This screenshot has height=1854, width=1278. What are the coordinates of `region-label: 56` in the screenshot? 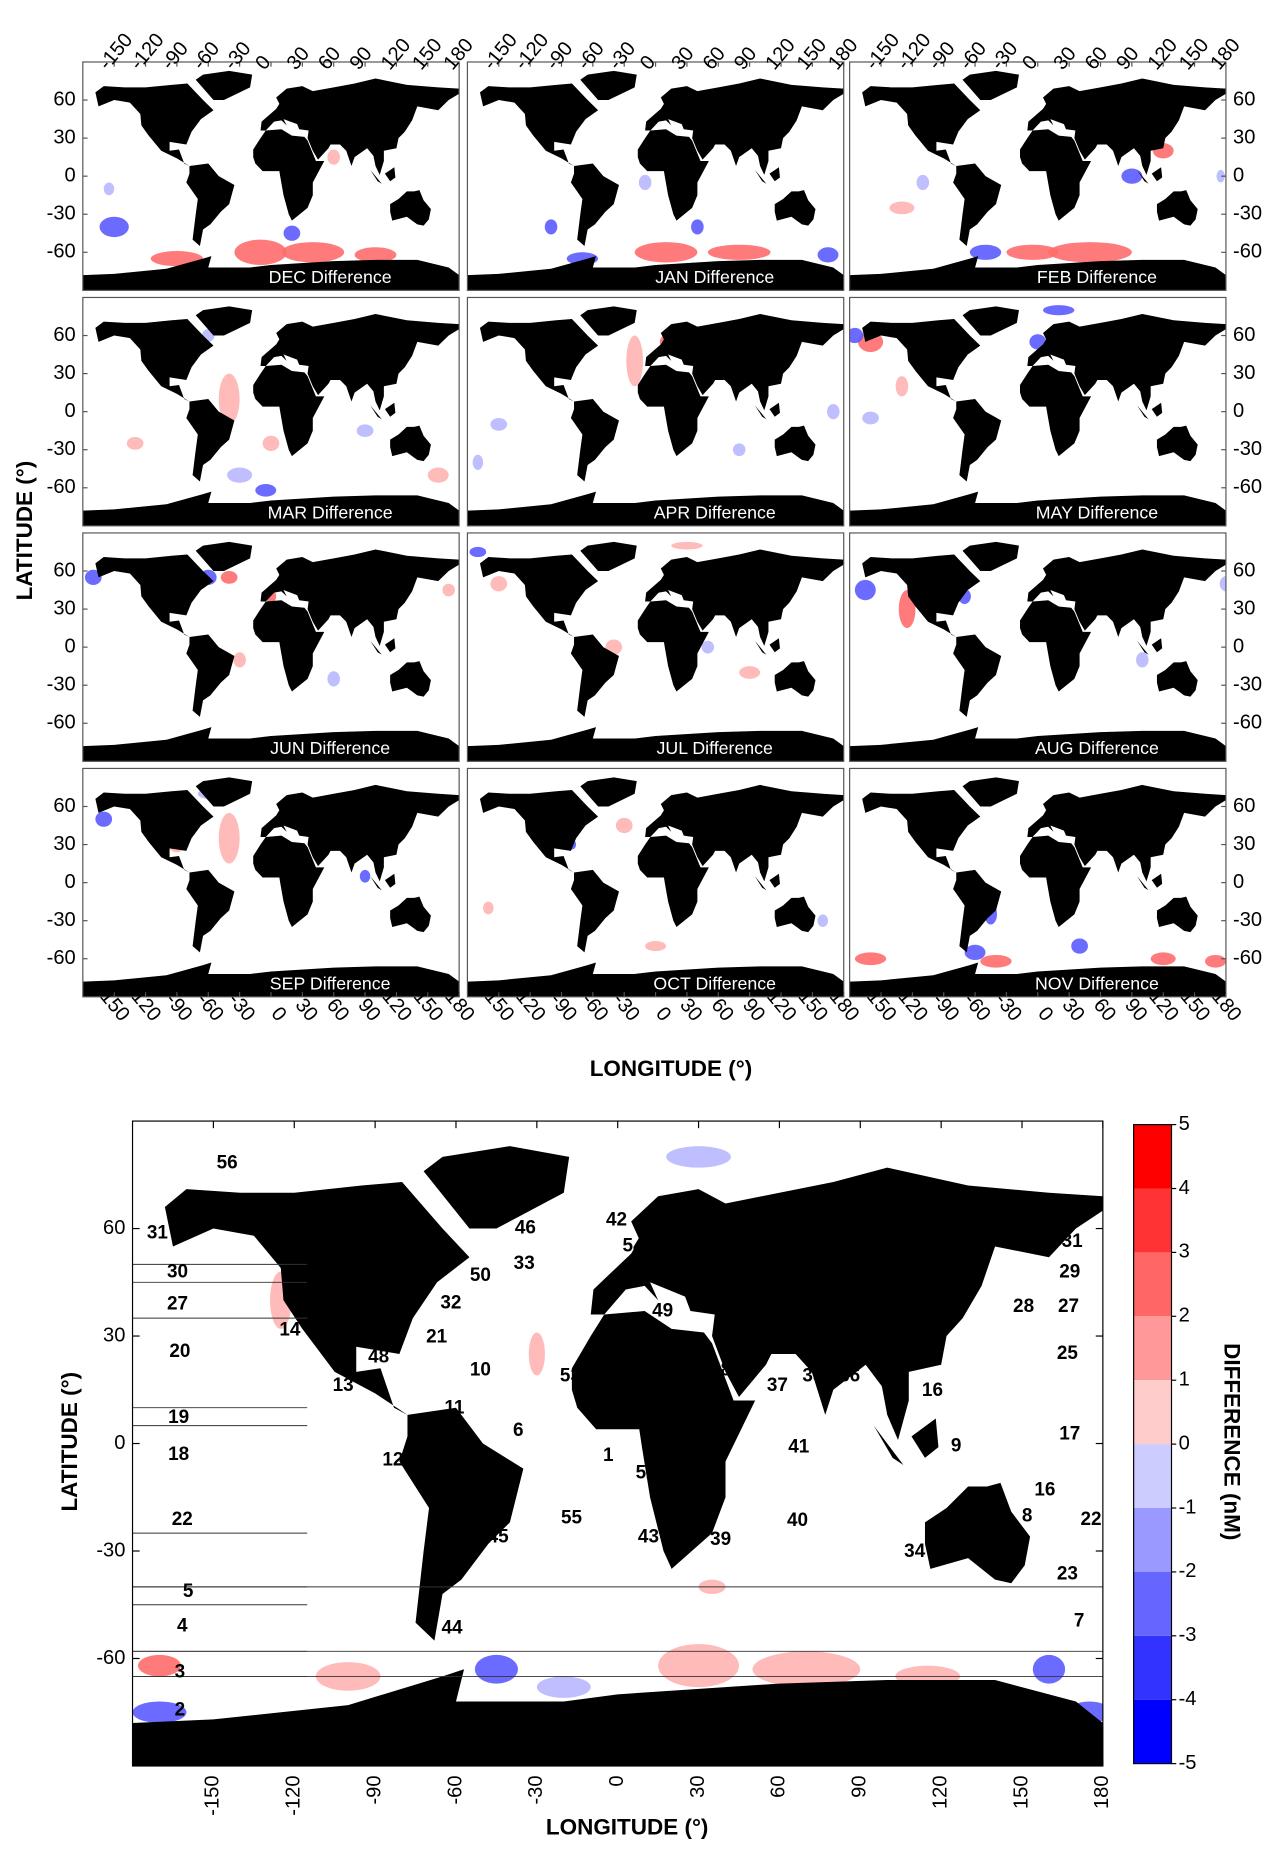 It's located at (227, 1163).